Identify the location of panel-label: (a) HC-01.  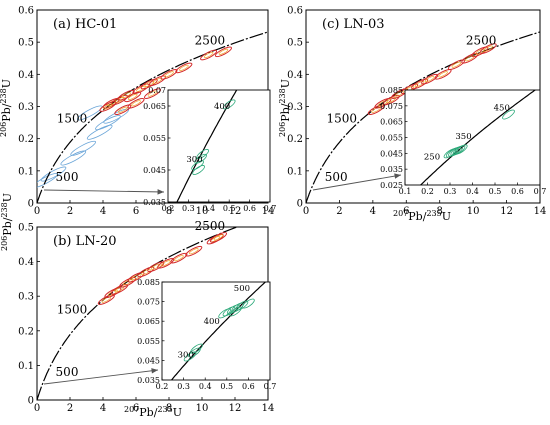
(85, 24).